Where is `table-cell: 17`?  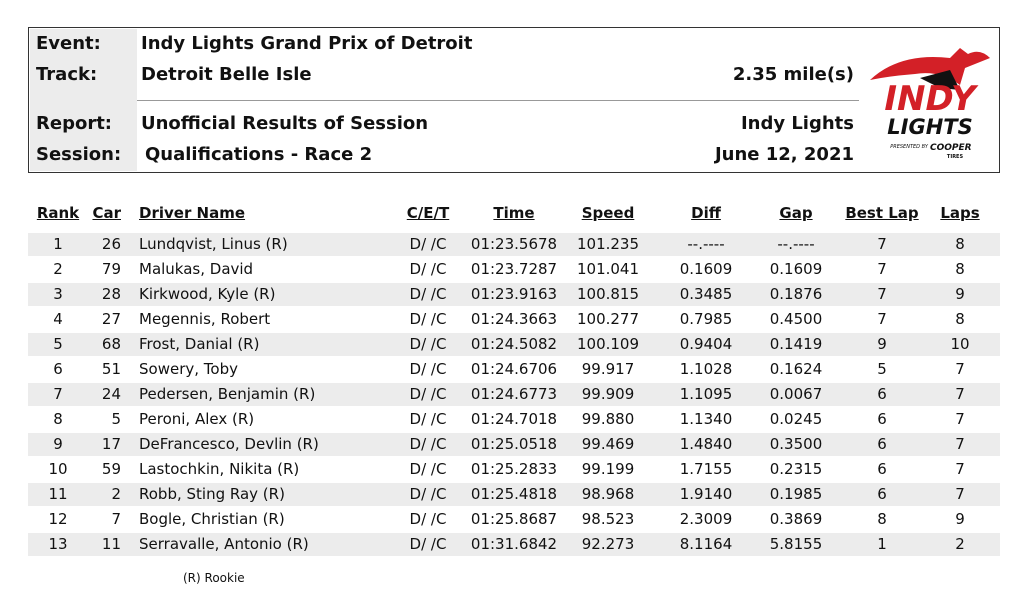 table-cell: 17 is located at coordinates (111, 444).